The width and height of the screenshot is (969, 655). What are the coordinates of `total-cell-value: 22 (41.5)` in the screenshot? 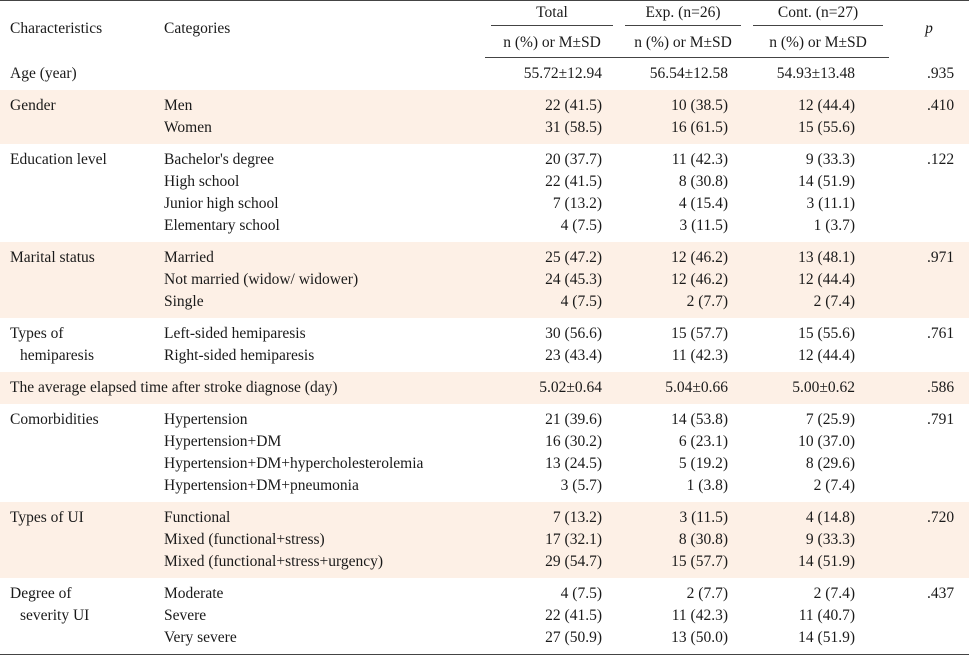 It's located at (573, 105).